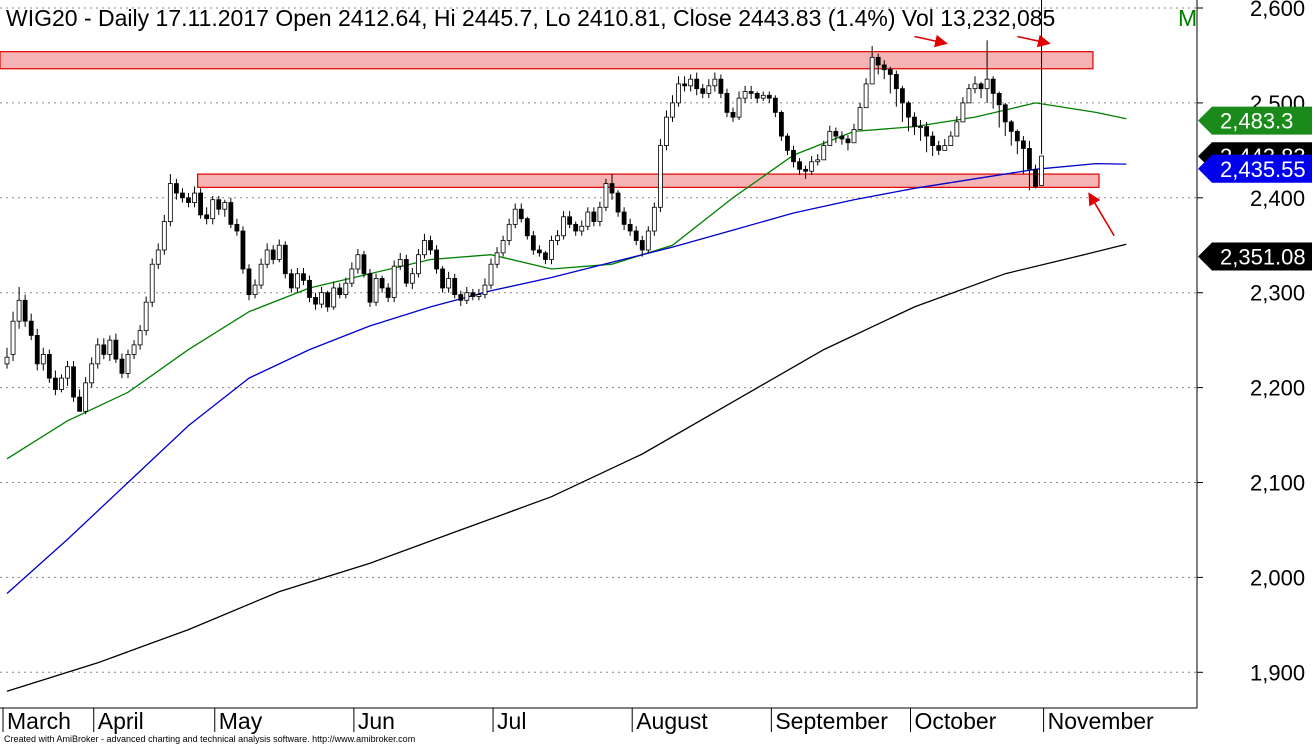 The image size is (1315, 746). What do you see at coordinates (956, 721) in the screenshot?
I see `month-label: October` at bounding box center [956, 721].